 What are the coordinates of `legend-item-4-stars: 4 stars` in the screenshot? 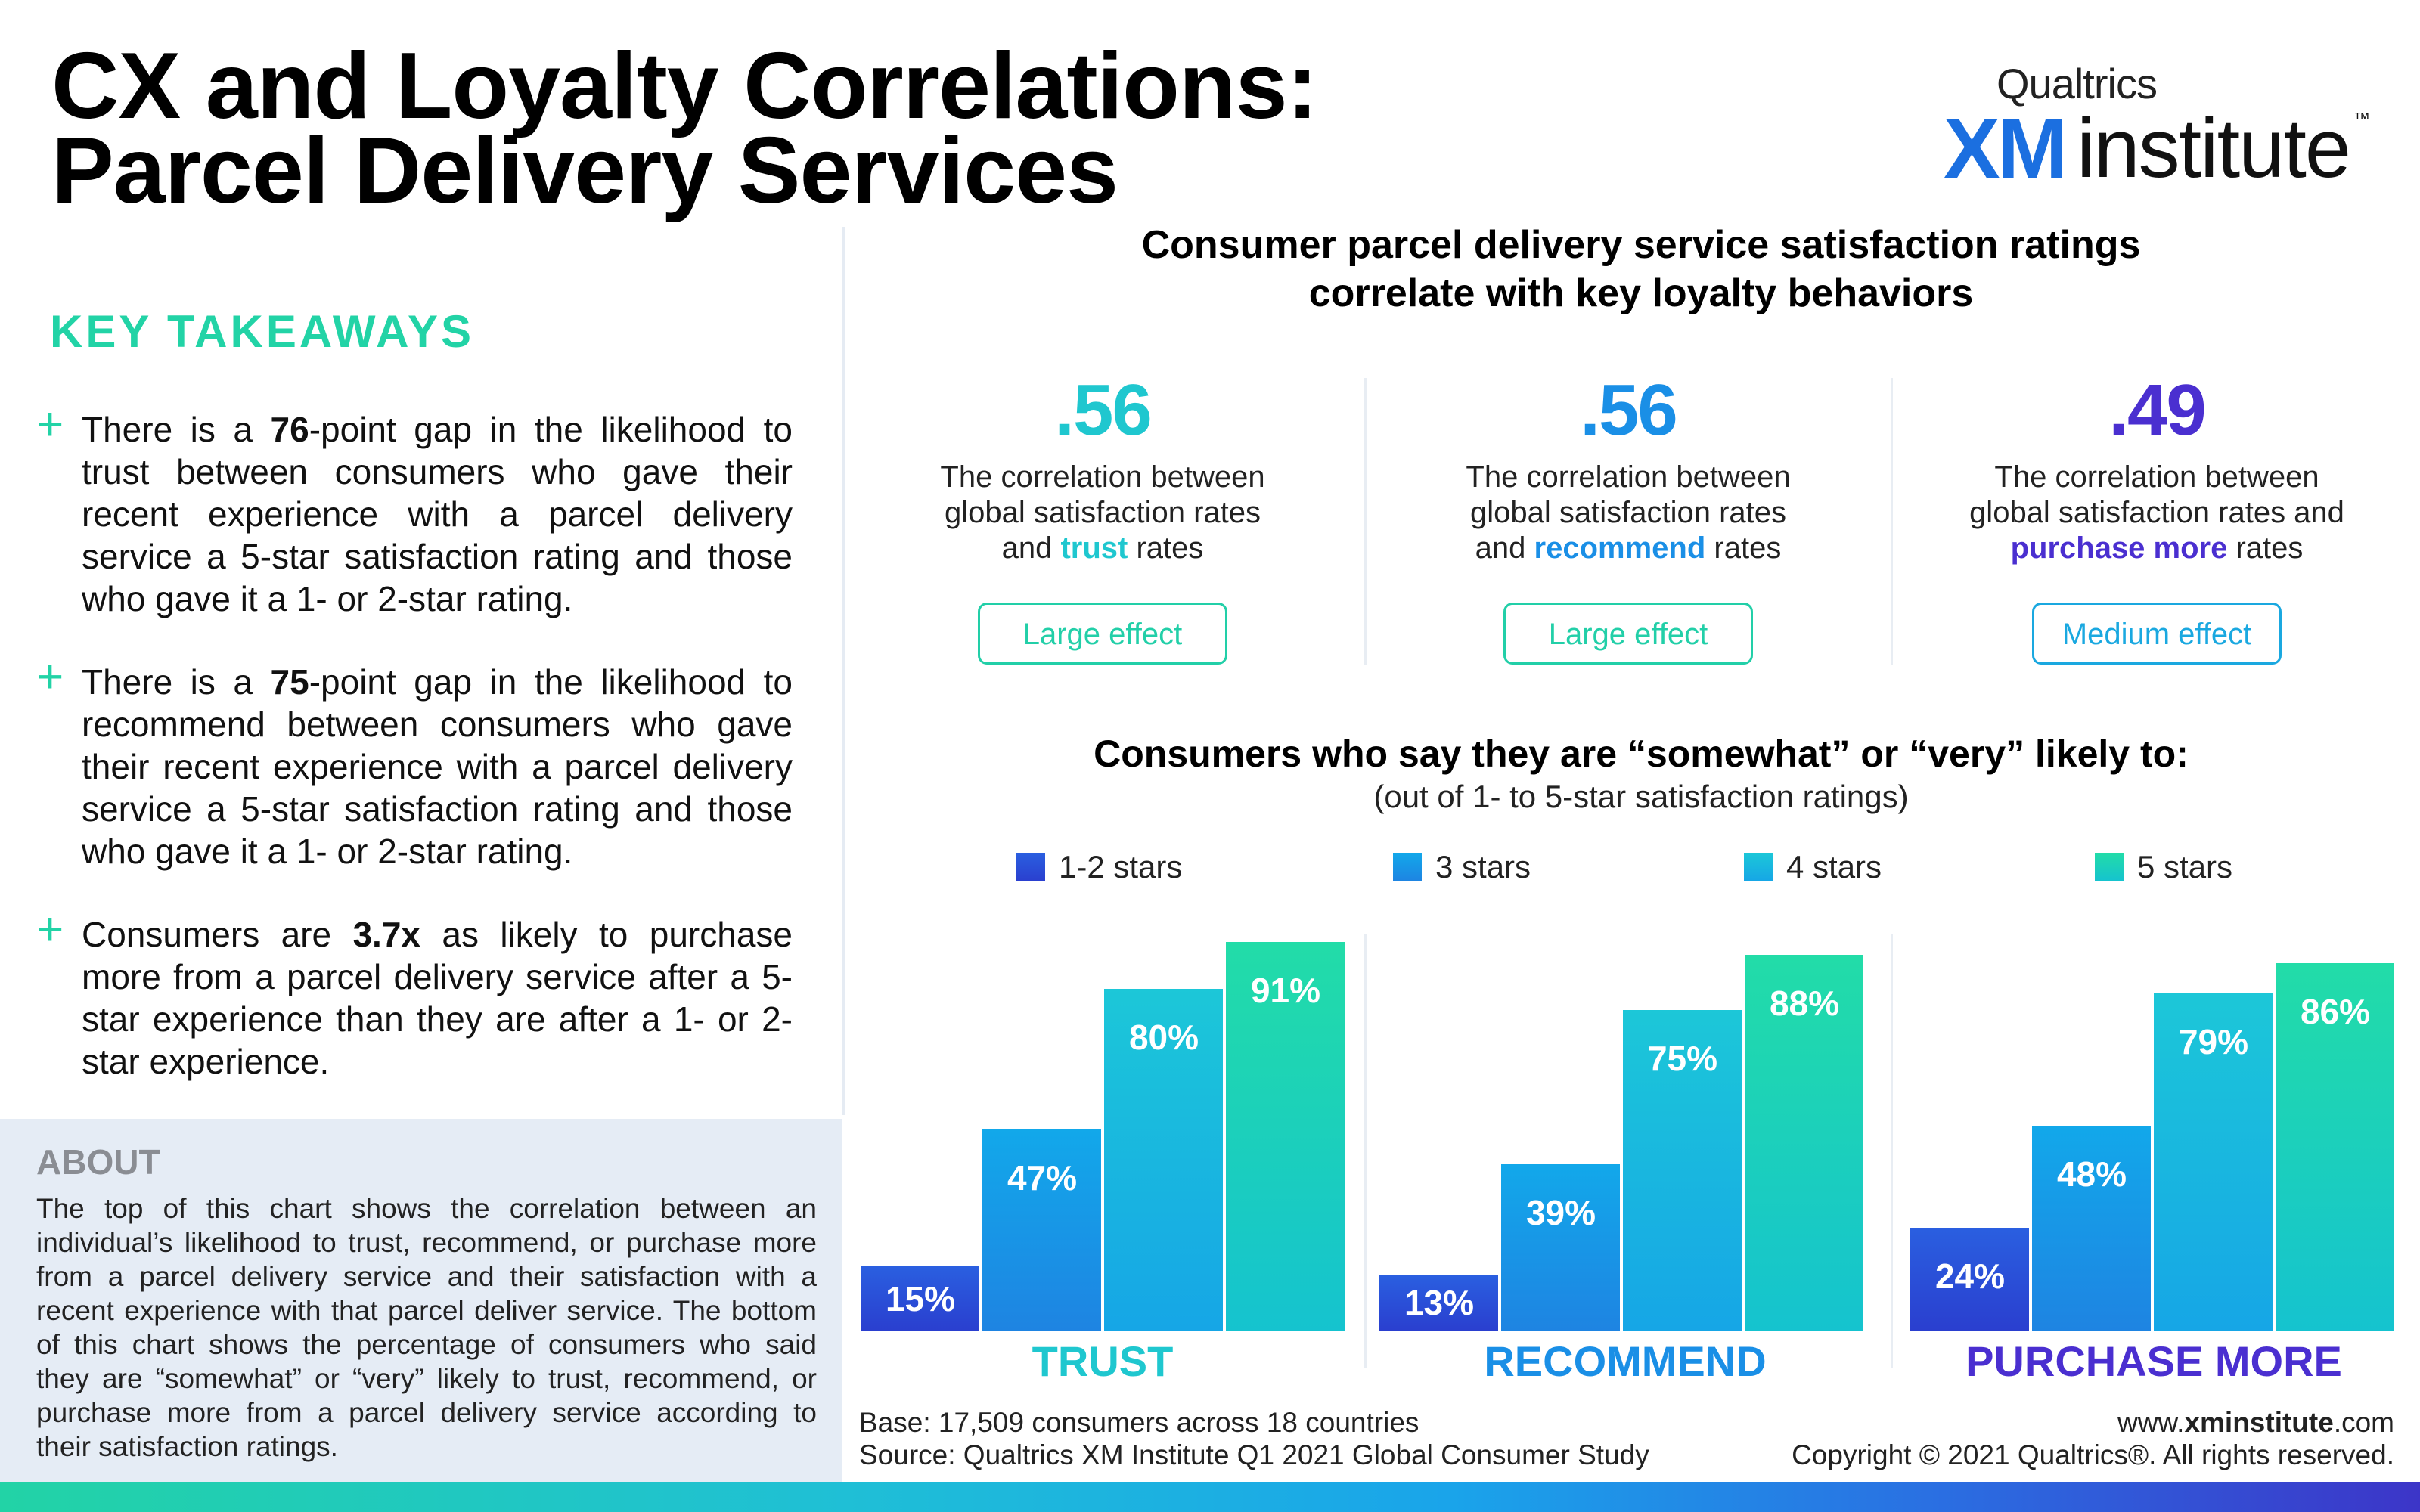 It's located at (1813, 867).